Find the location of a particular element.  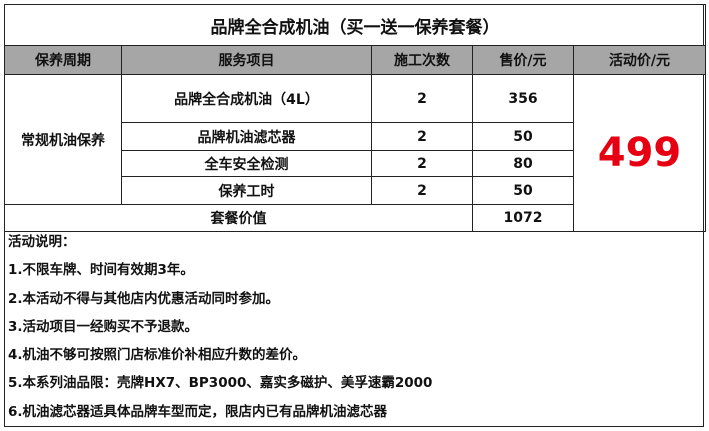

table-title: 品牌全合成机油（买一送一保养套餐） is located at coordinates (355, 25).